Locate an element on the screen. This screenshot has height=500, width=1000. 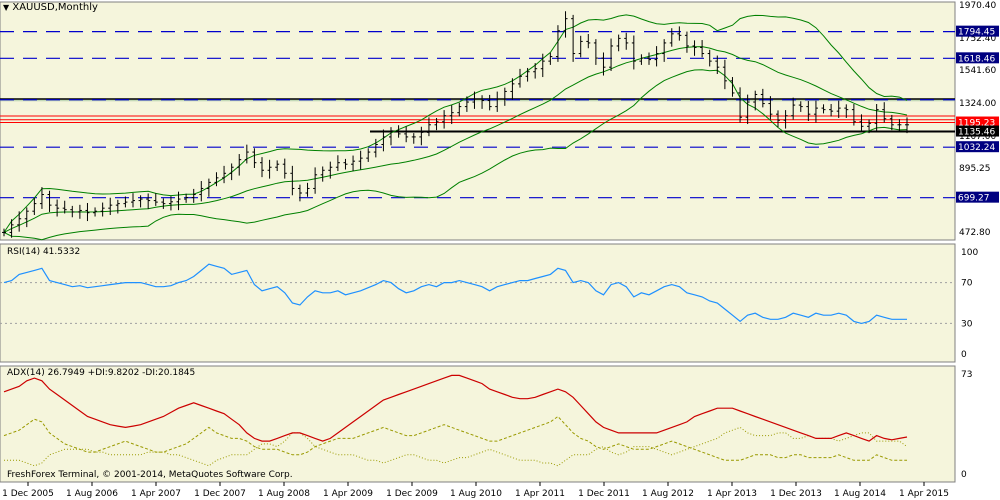
x-axis-label: 1 Apr 2009 is located at coordinates (348, 494).